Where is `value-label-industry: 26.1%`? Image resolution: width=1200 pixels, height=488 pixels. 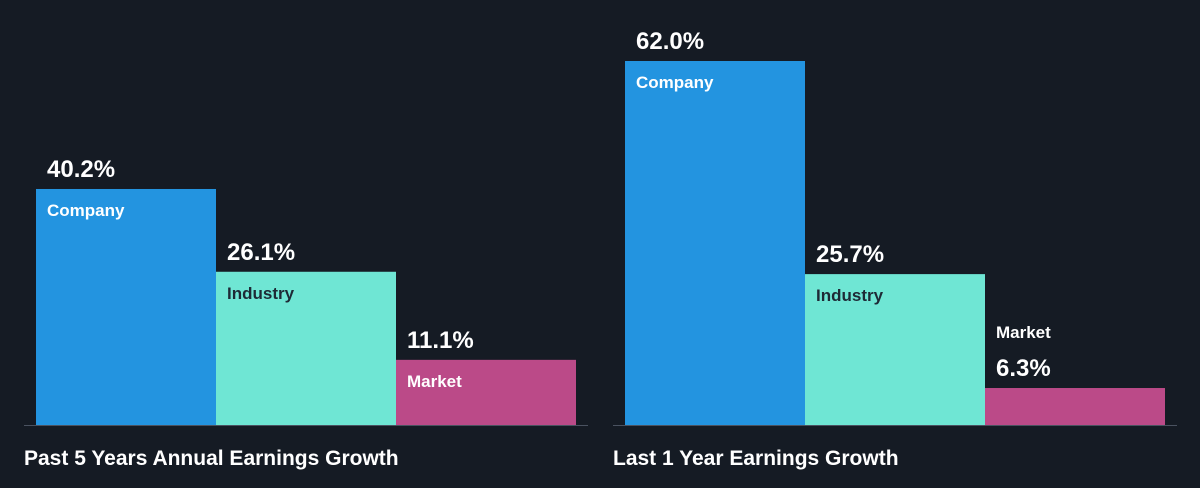 value-label-industry: 26.1% is located at coordinates (261, 252).